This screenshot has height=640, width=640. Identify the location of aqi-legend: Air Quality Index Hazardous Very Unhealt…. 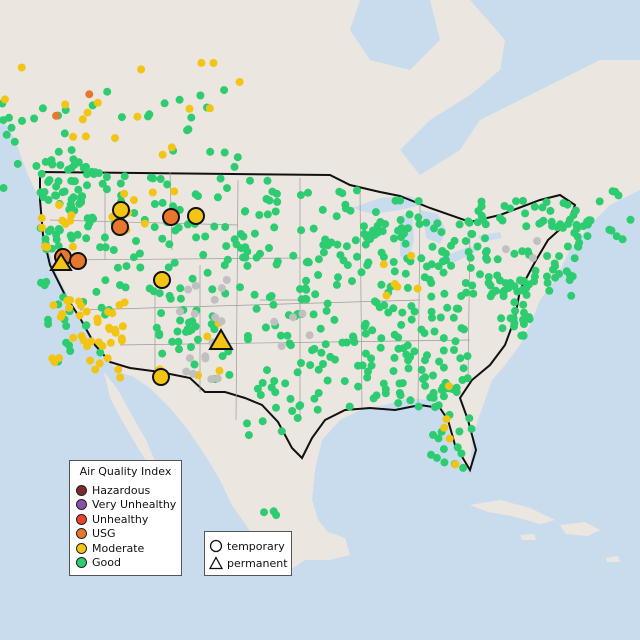
(125, 518).